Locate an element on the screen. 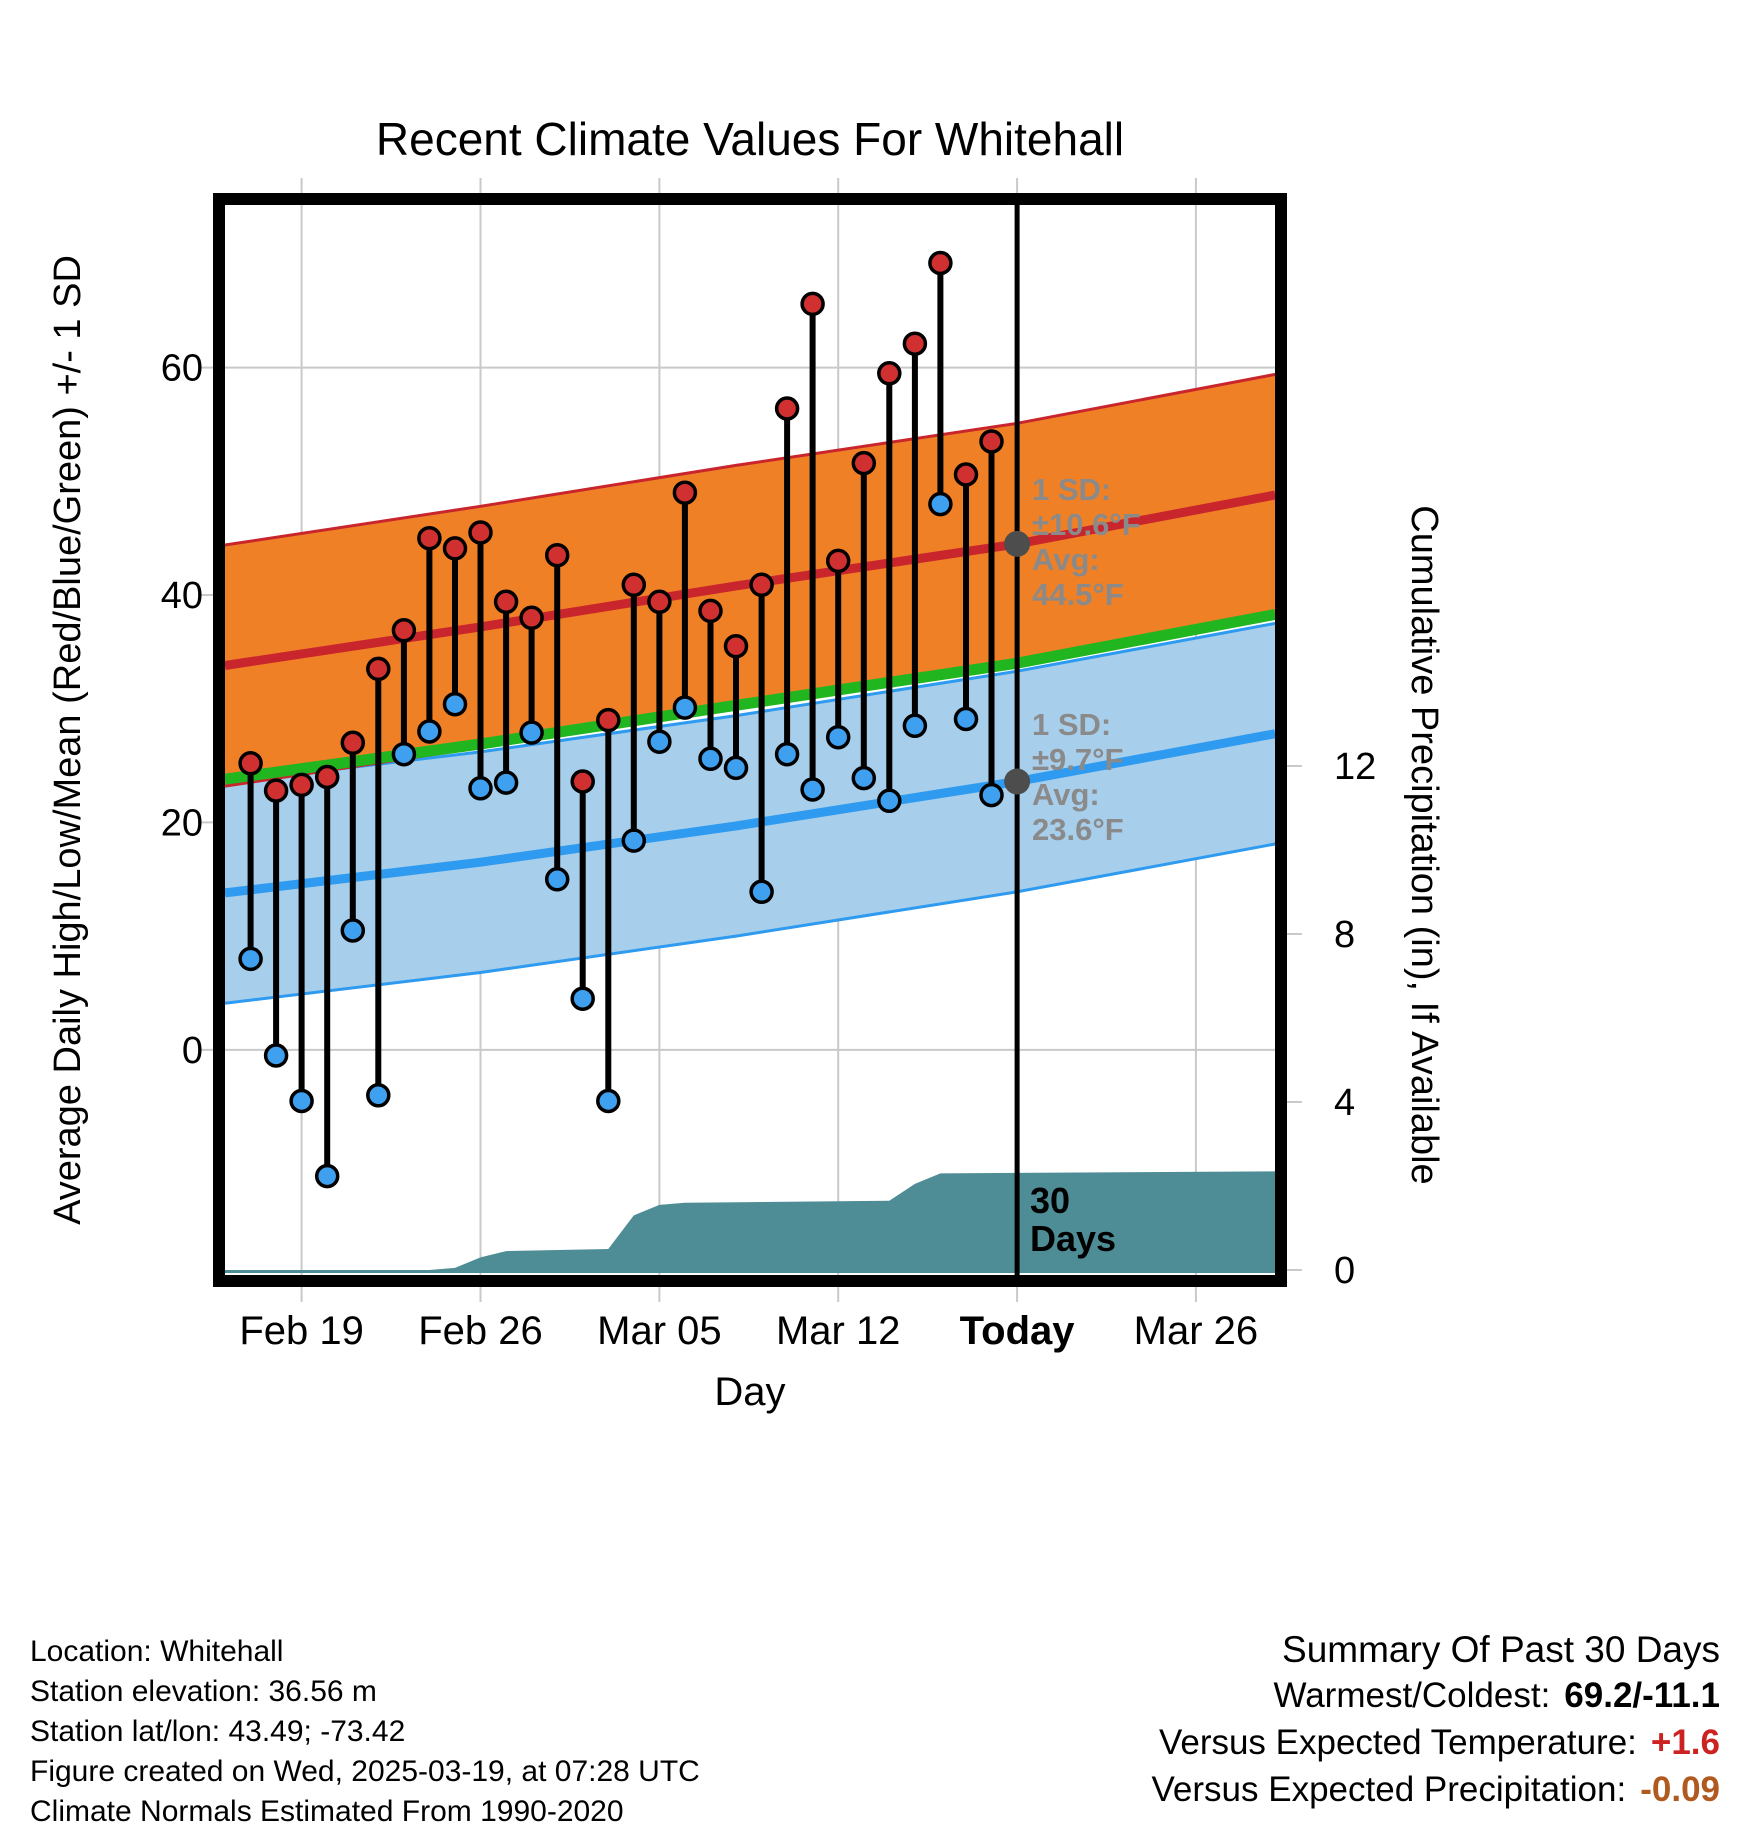  x-tick-label: Feb 26 is located at coordinates (480, 1331).